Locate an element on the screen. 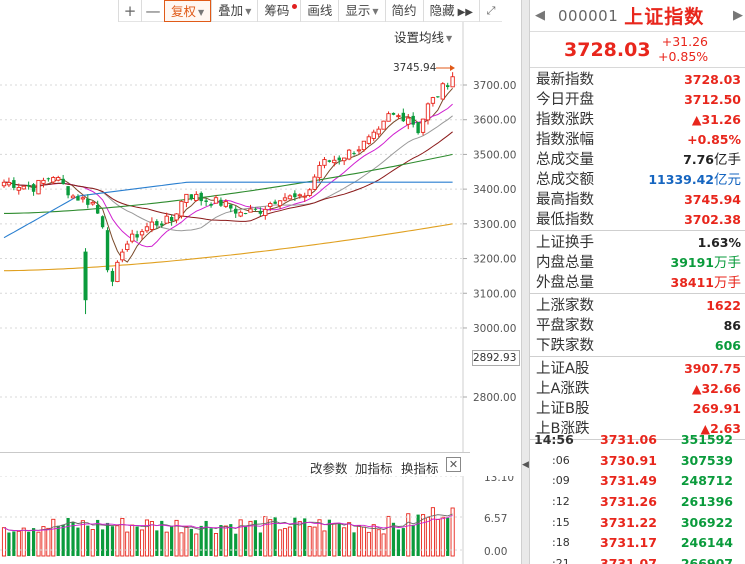 The width and height of the screenshot is (745, 564). tick-price: 3731.26 is located at coordinates (628, 502).